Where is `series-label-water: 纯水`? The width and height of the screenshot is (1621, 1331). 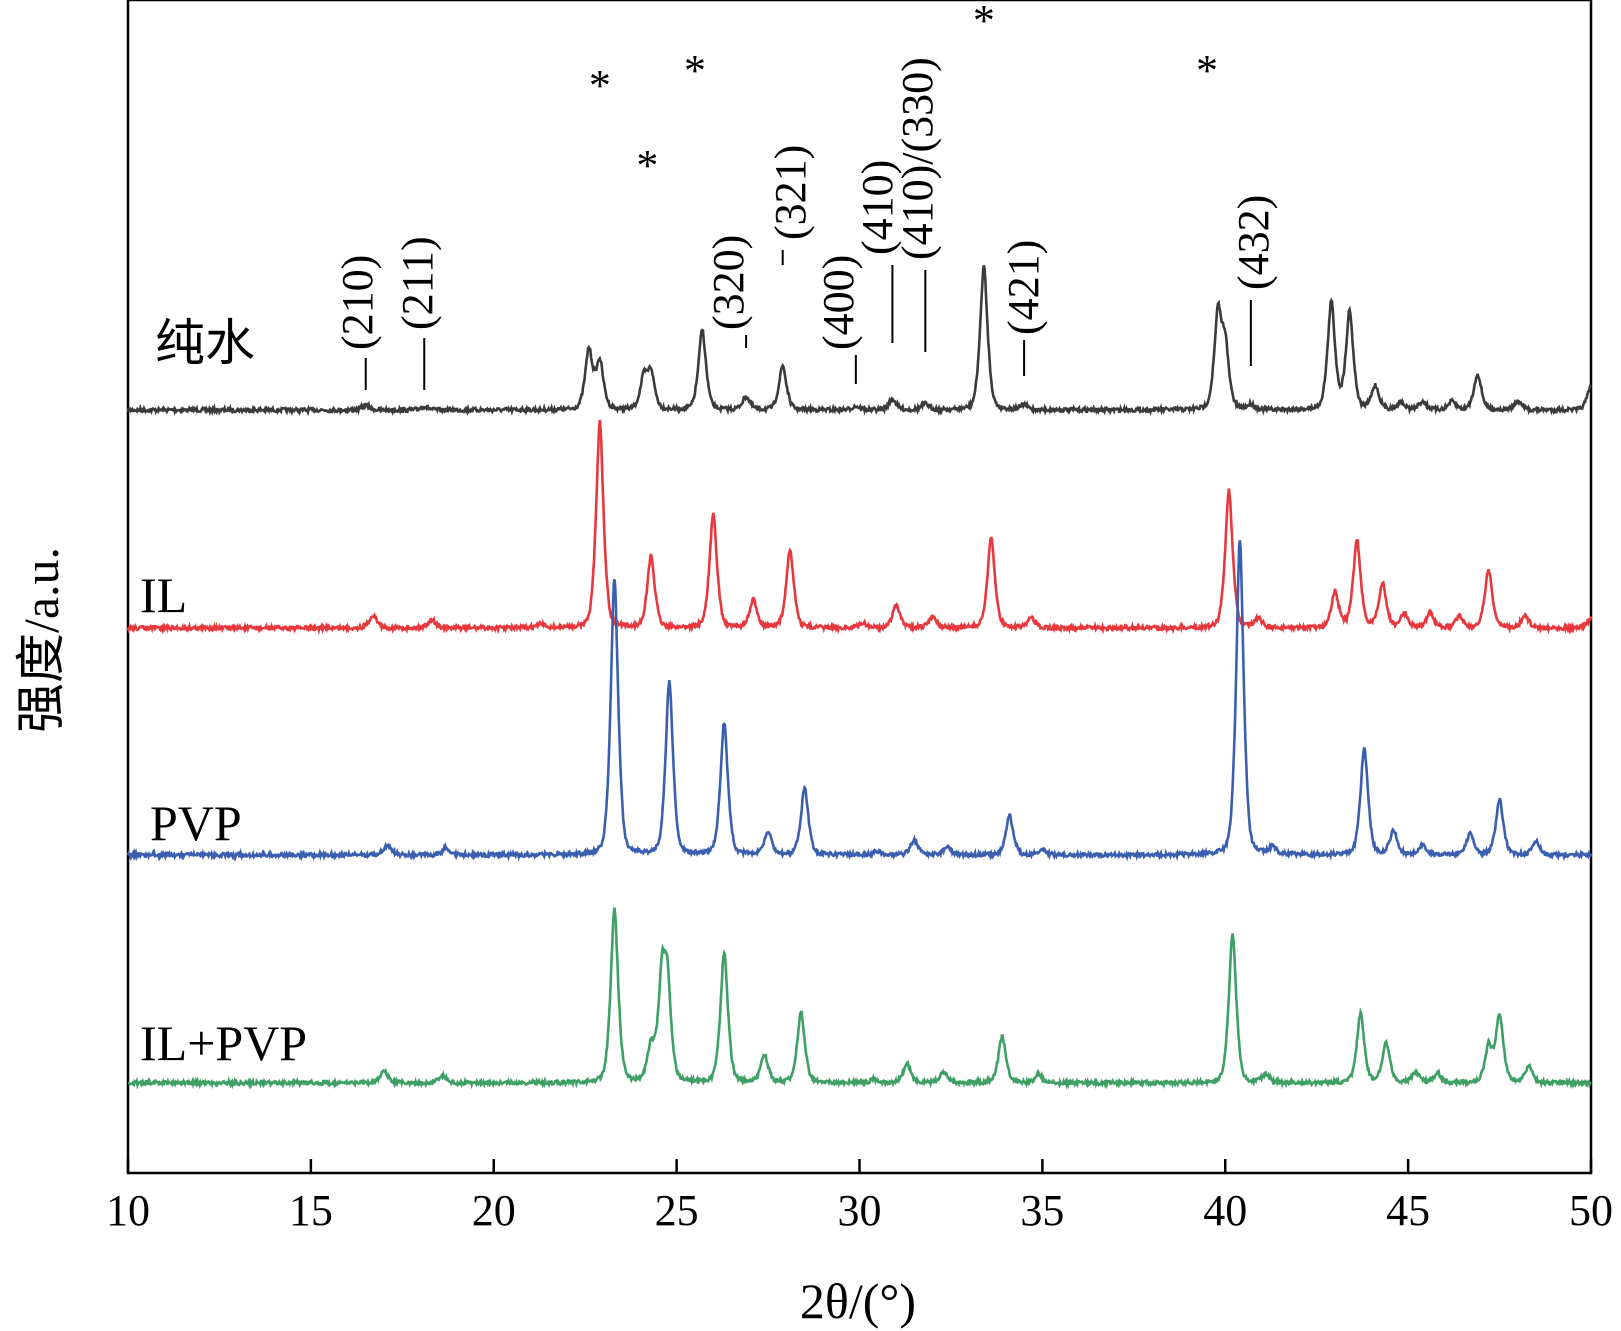 series-label-water: 纯水 is located at coordinates (205, 343).